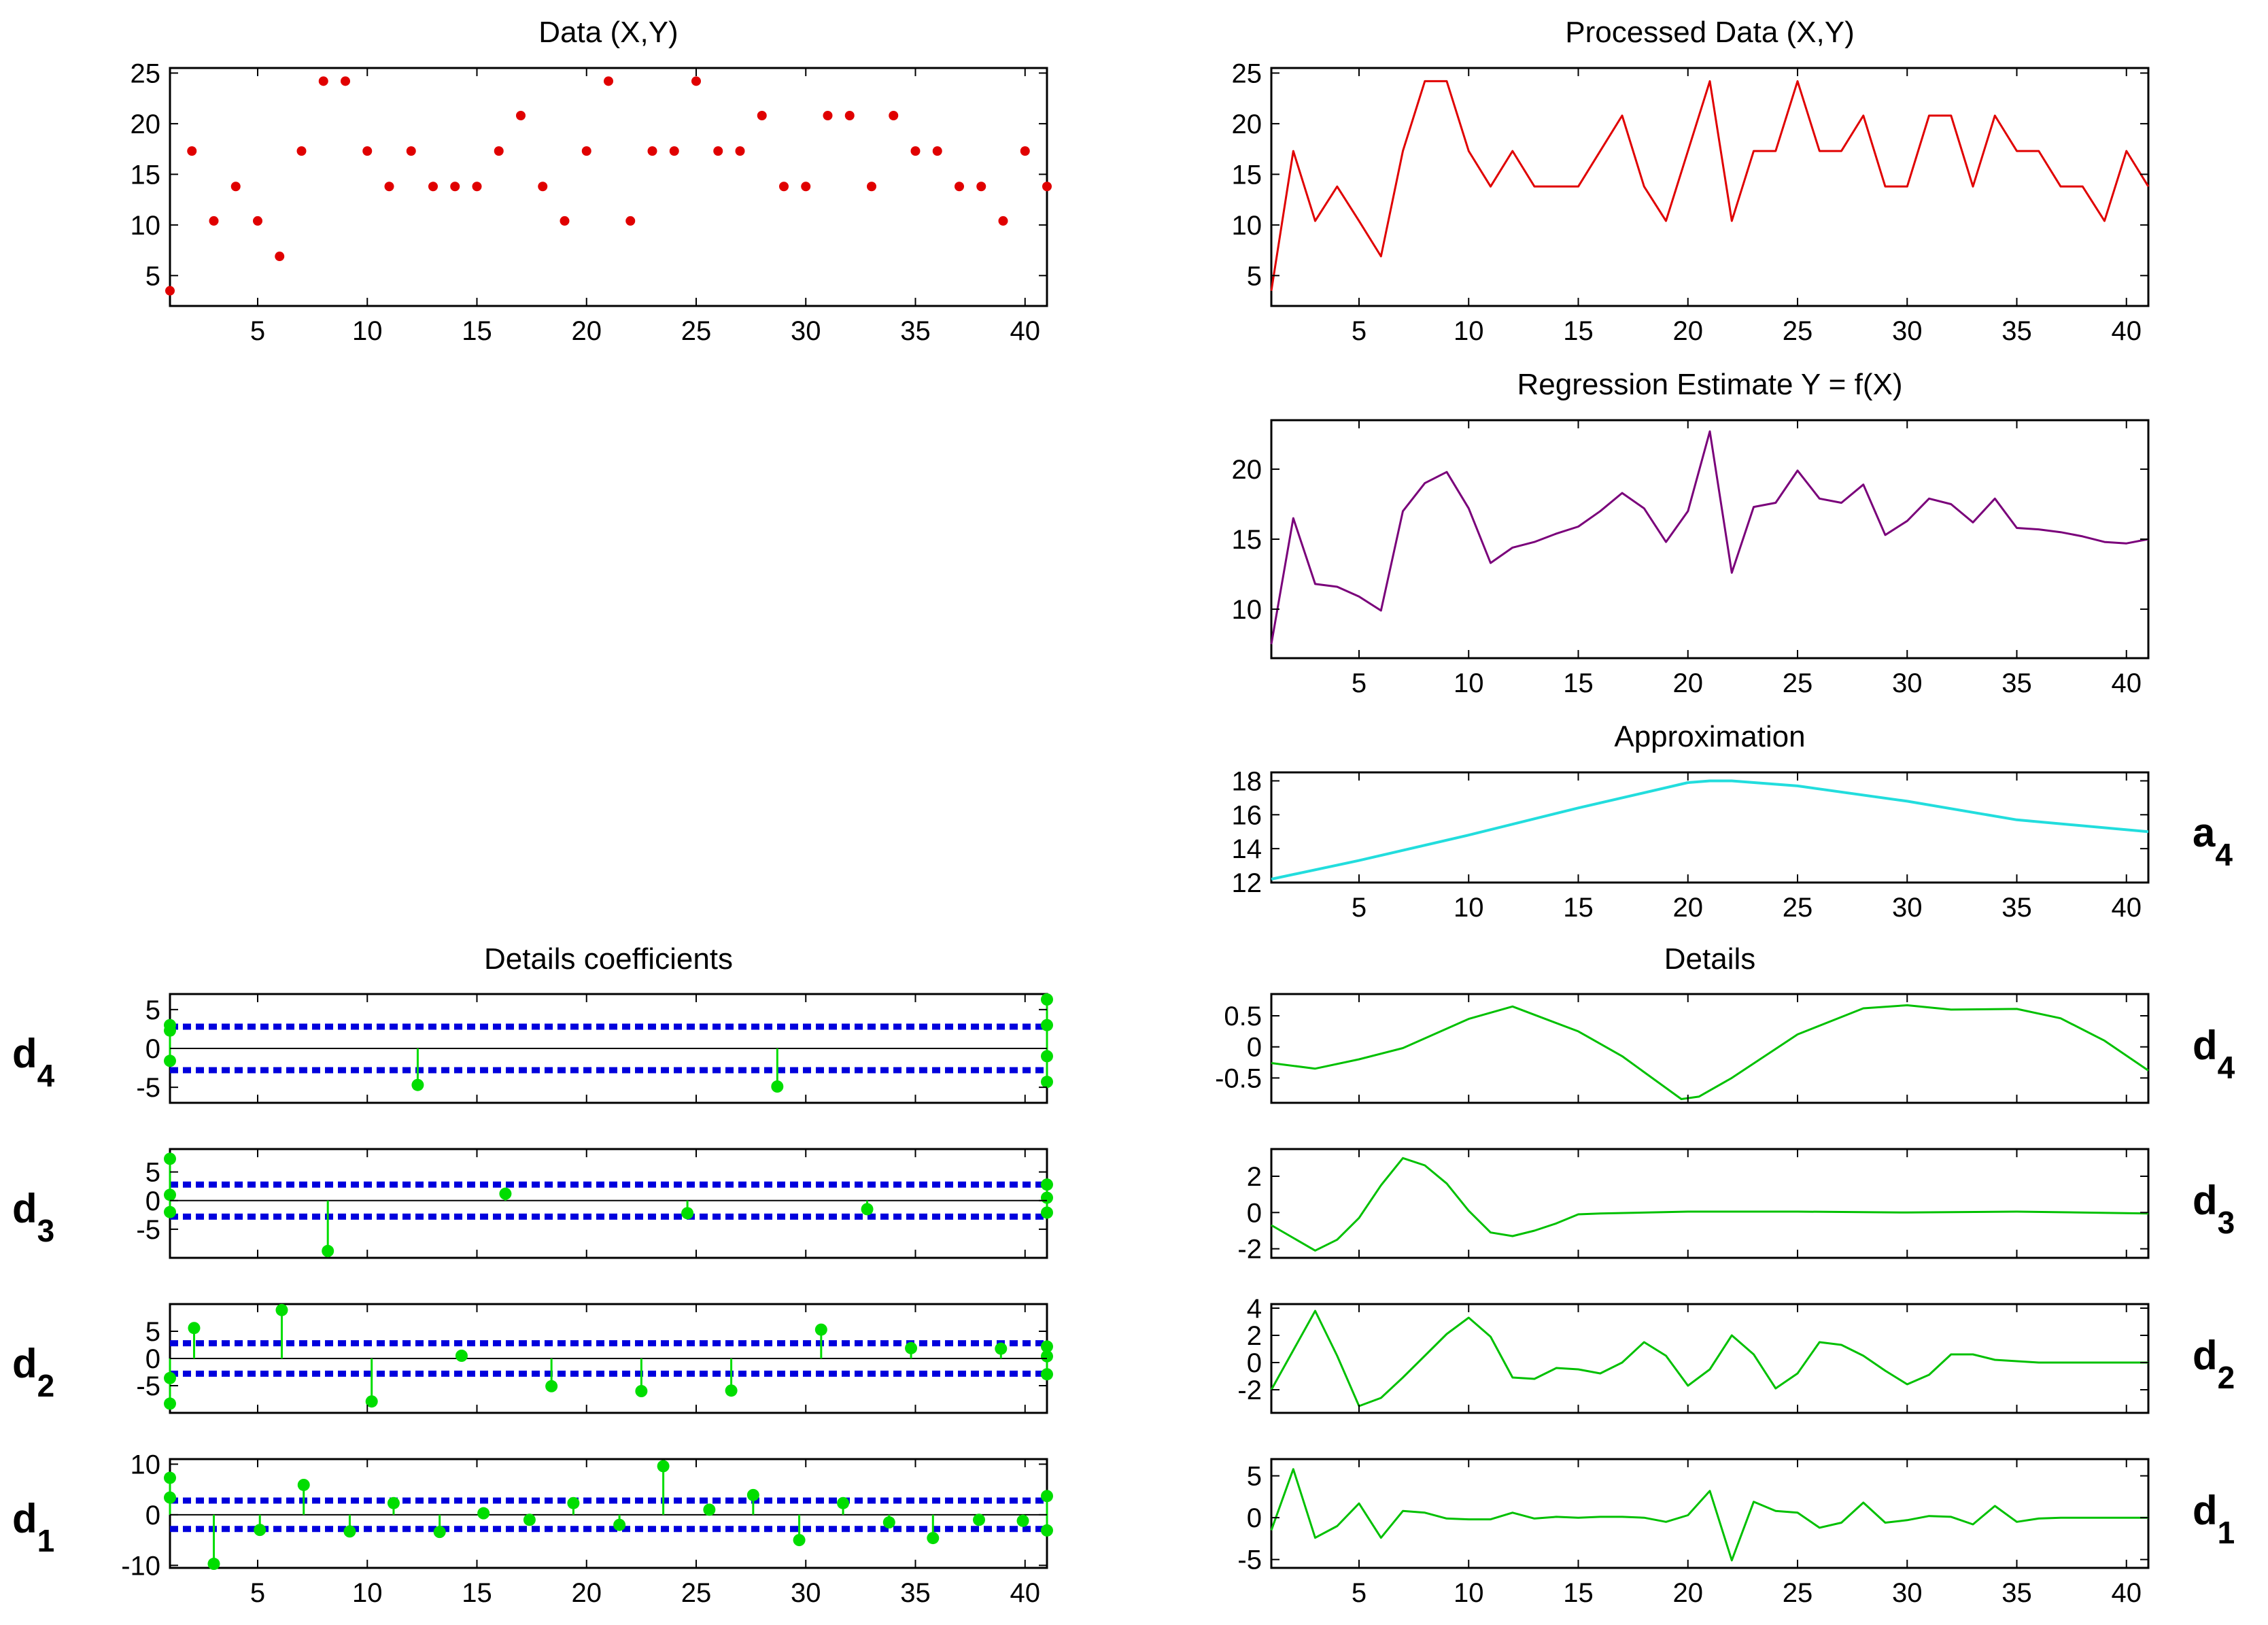 This screenshot has height=1625, width=2268. Describe the element at coordinates (1247, 540) in the screenshot. I see `y-tick-label: 15` at that location.